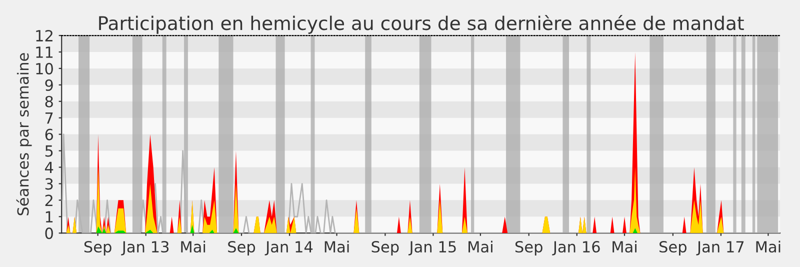  Describe the element at coordinates (48, 200) in the screenshot. I see `y-tick-label: 2` at that location.